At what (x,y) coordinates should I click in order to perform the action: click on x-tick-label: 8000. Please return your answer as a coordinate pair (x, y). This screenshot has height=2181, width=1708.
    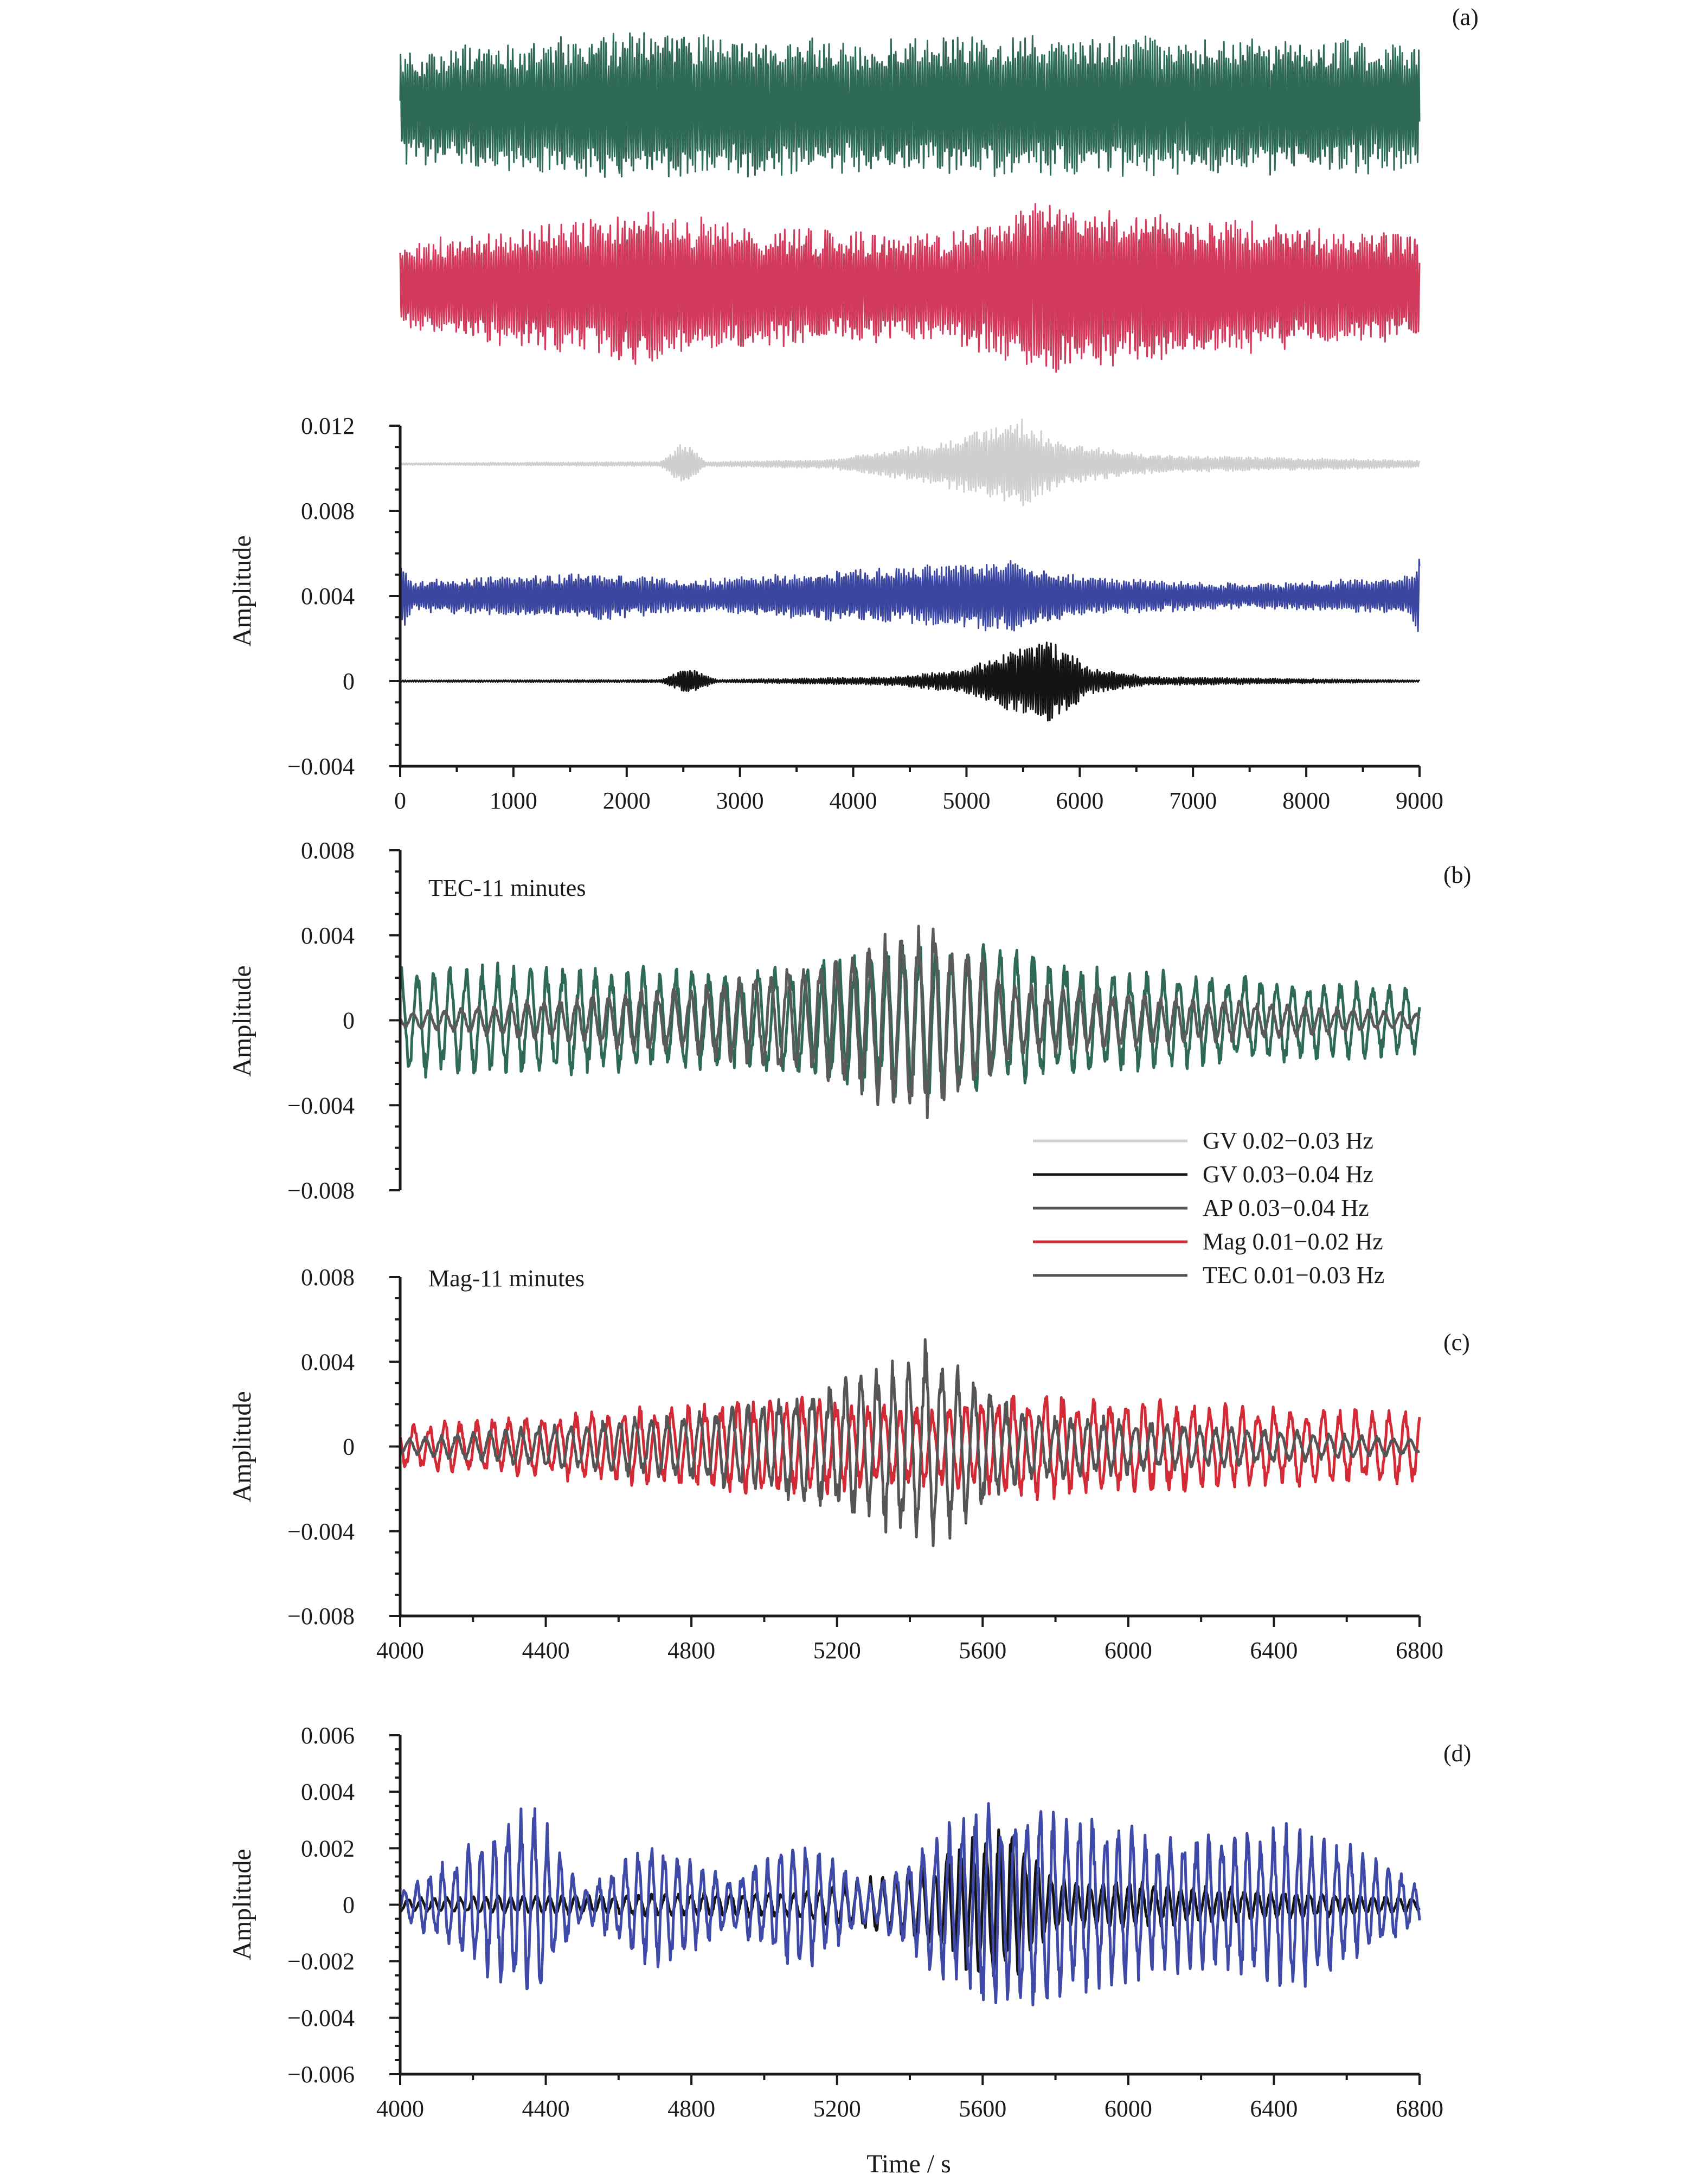
    Looking at the image, I should click on (1306, 800).